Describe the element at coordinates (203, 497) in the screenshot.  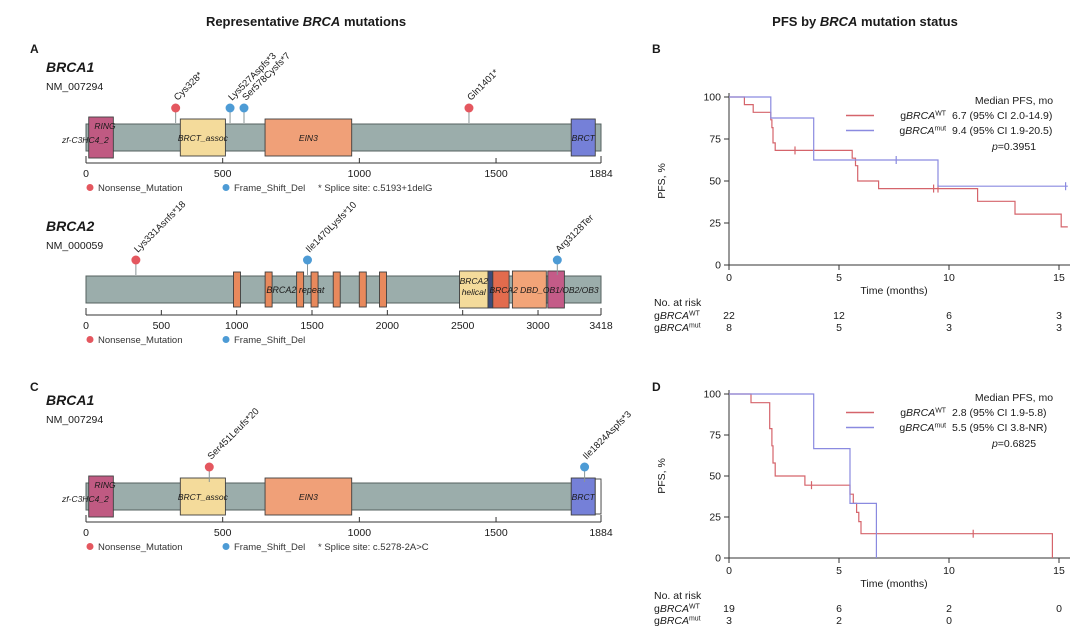
I see `domain-label: BRCT_assoc` at that location.